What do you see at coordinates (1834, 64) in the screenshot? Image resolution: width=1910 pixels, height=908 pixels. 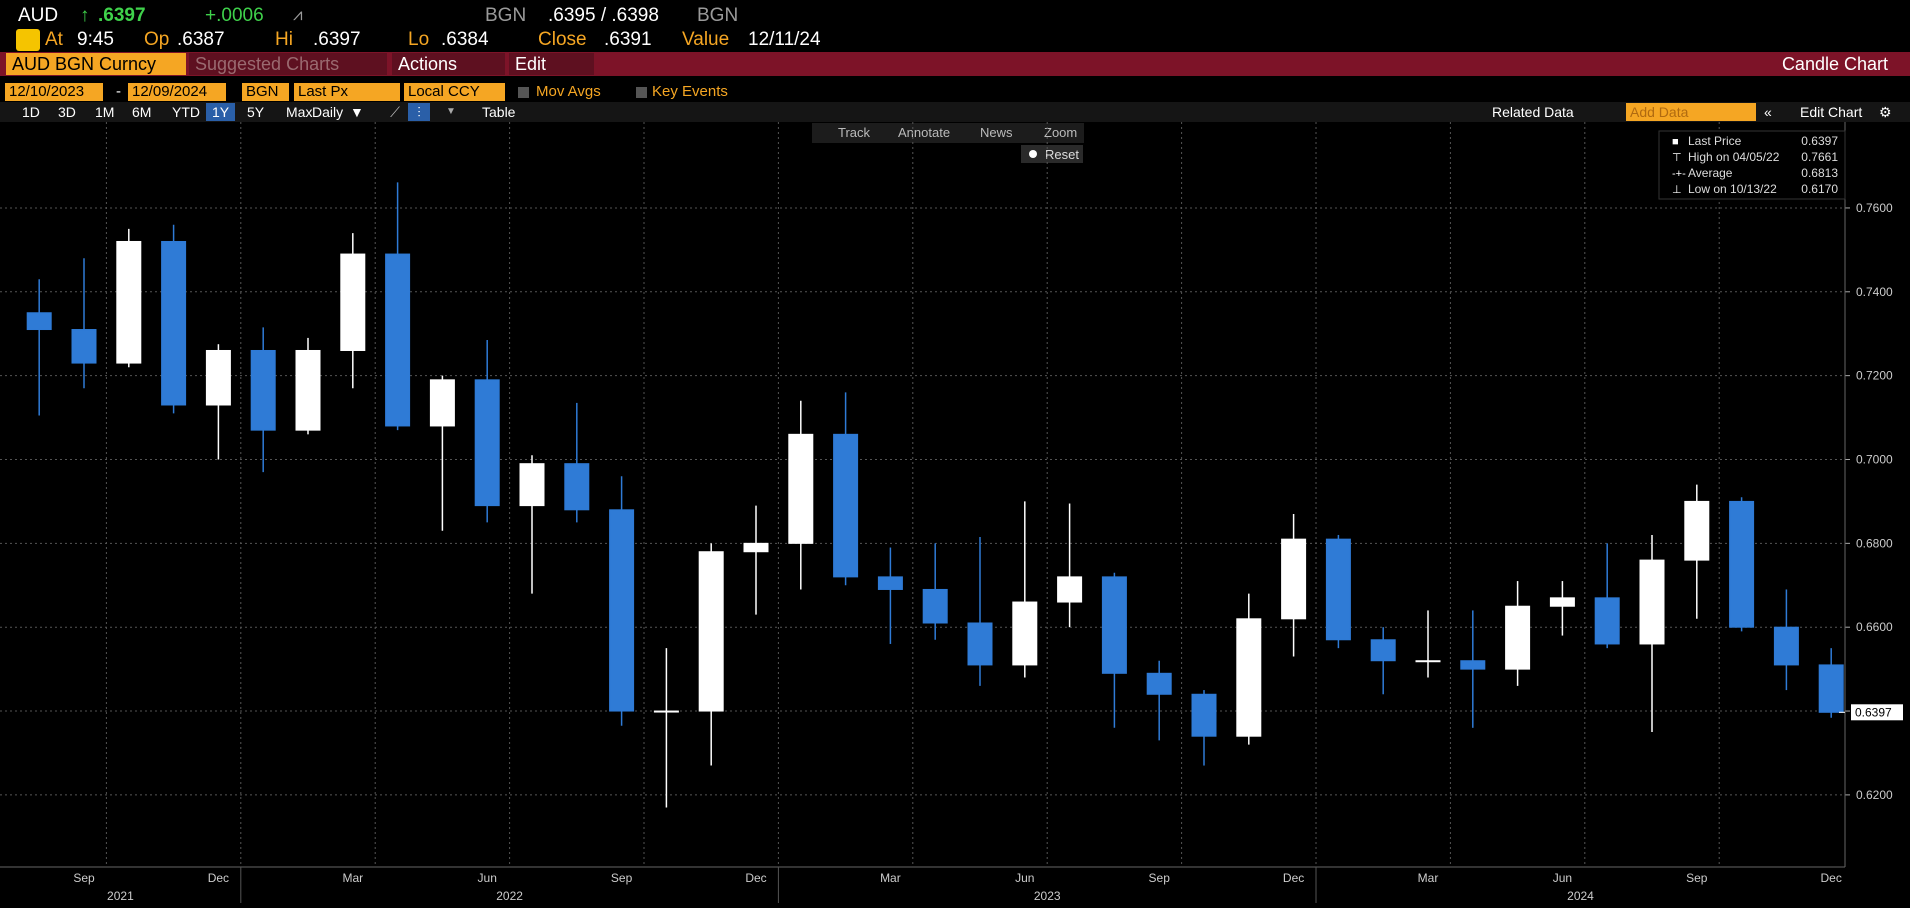 I see `chart-name: Candle Chart` at bounding box center [1834, 64].